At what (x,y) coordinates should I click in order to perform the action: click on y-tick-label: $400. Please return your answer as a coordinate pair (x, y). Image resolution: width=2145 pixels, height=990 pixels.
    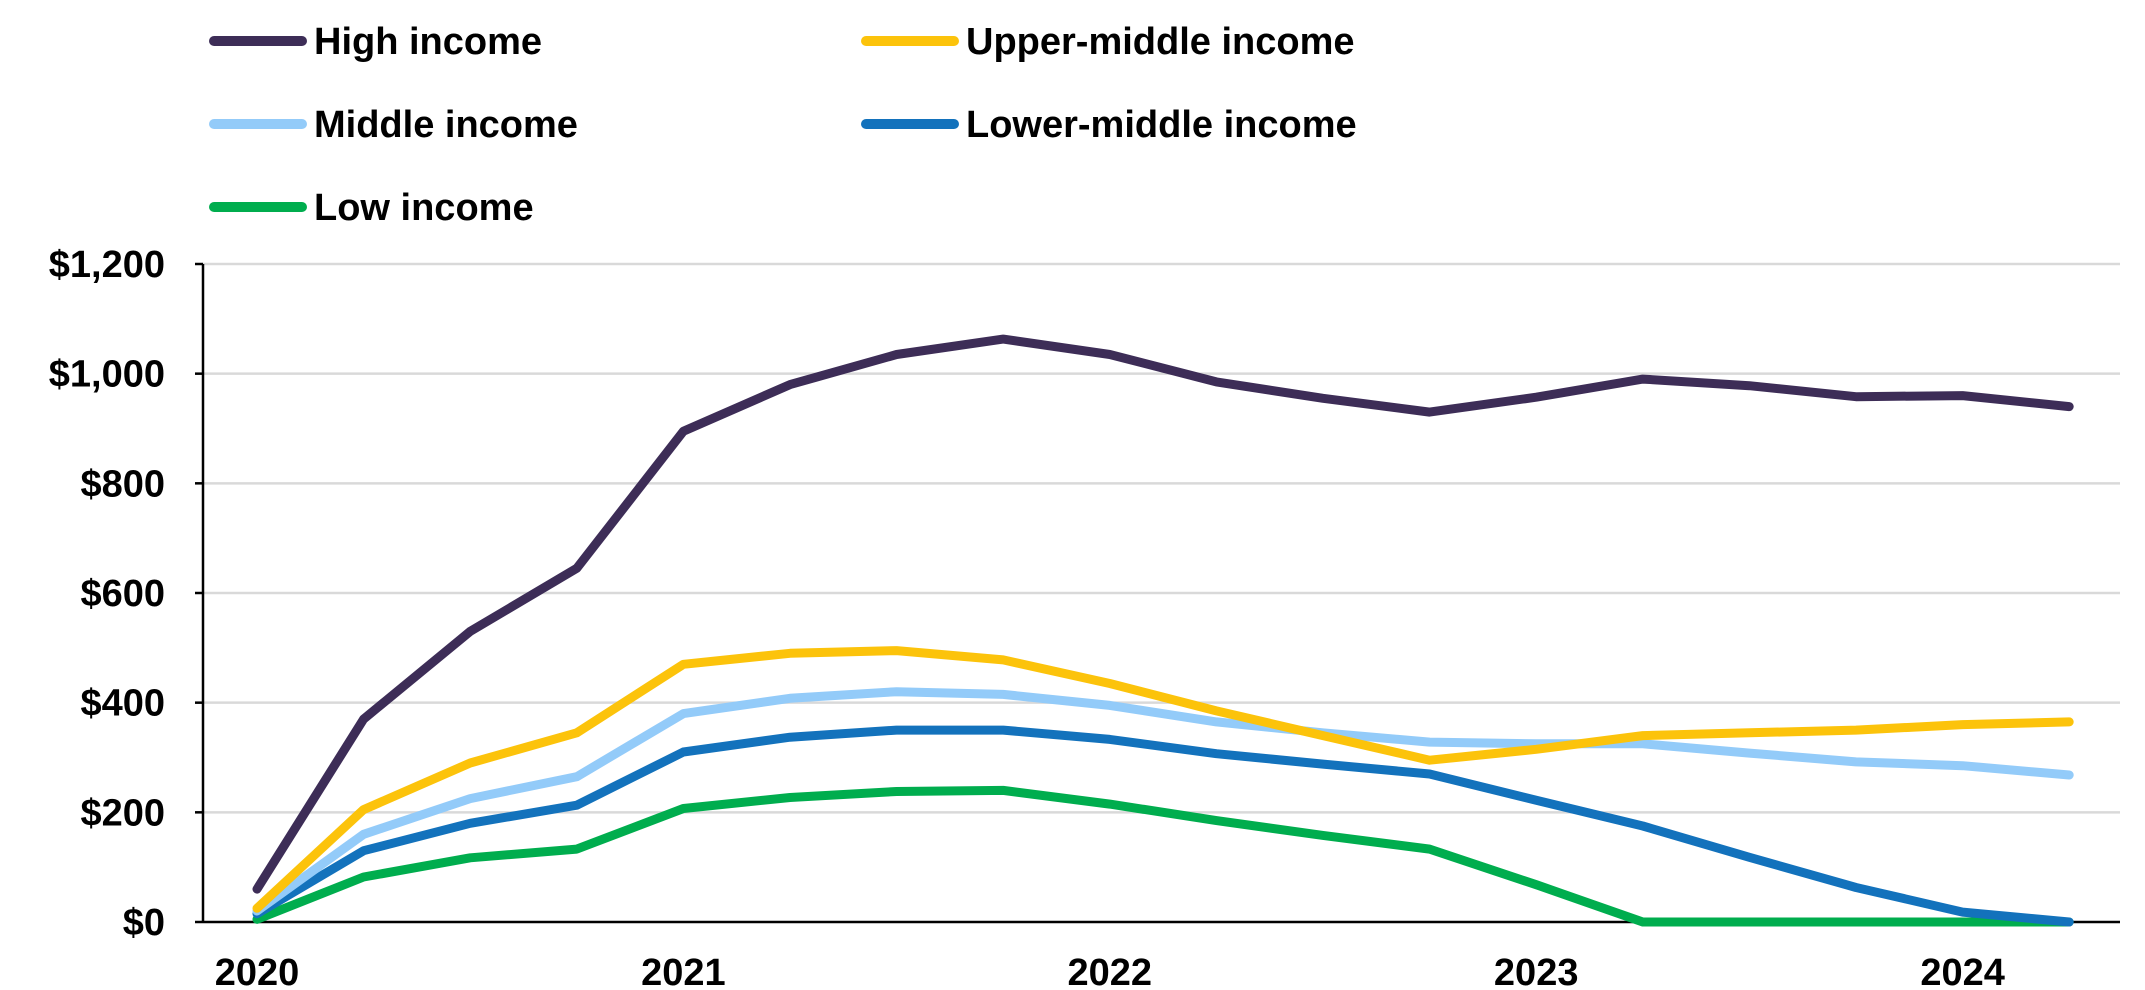
    Looking at the image, I should click on (122, 704).